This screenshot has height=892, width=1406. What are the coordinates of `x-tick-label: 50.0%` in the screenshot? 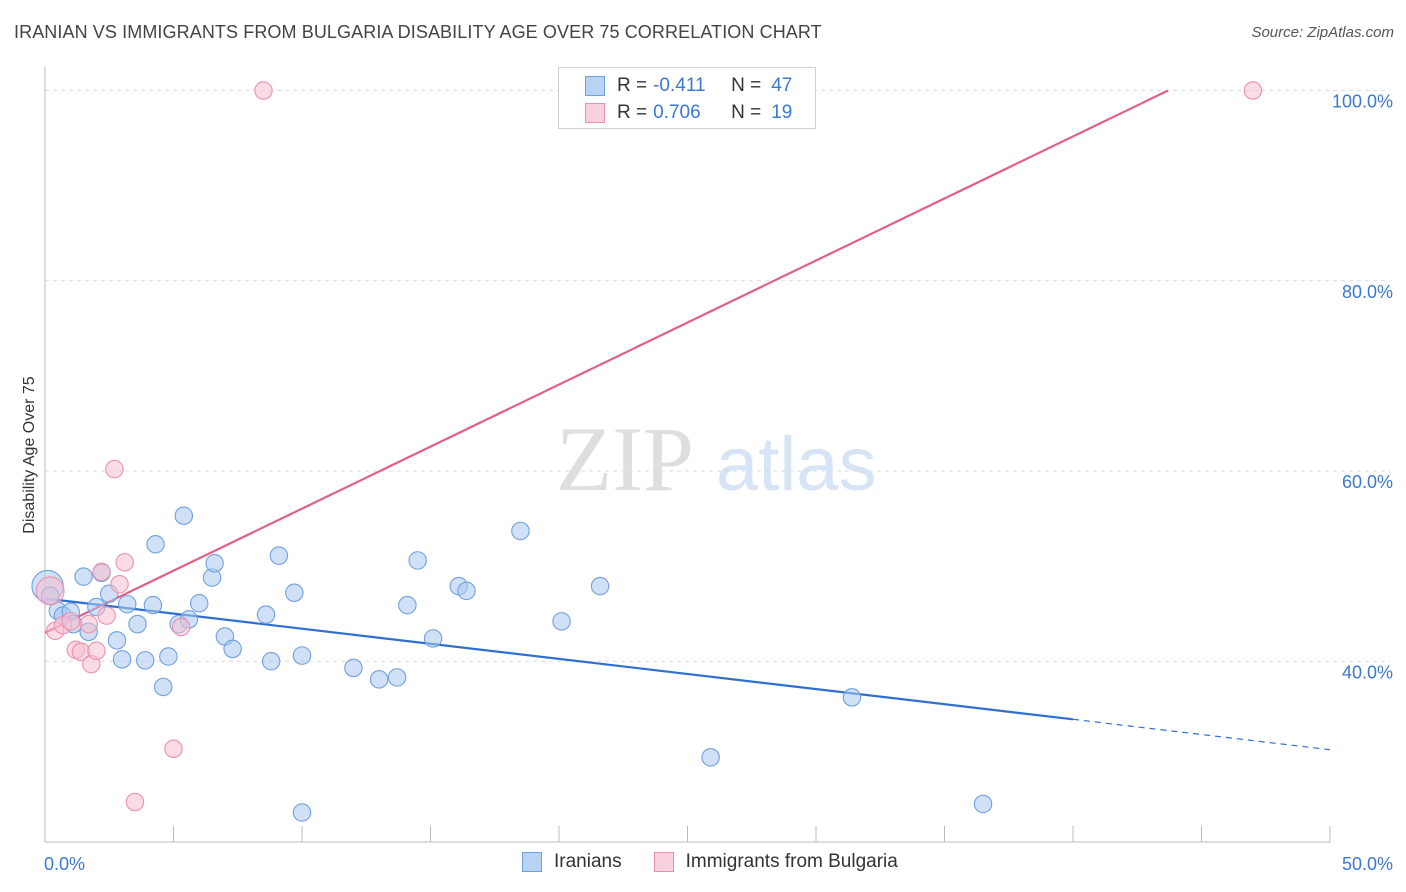 It's located at (1367, 864).